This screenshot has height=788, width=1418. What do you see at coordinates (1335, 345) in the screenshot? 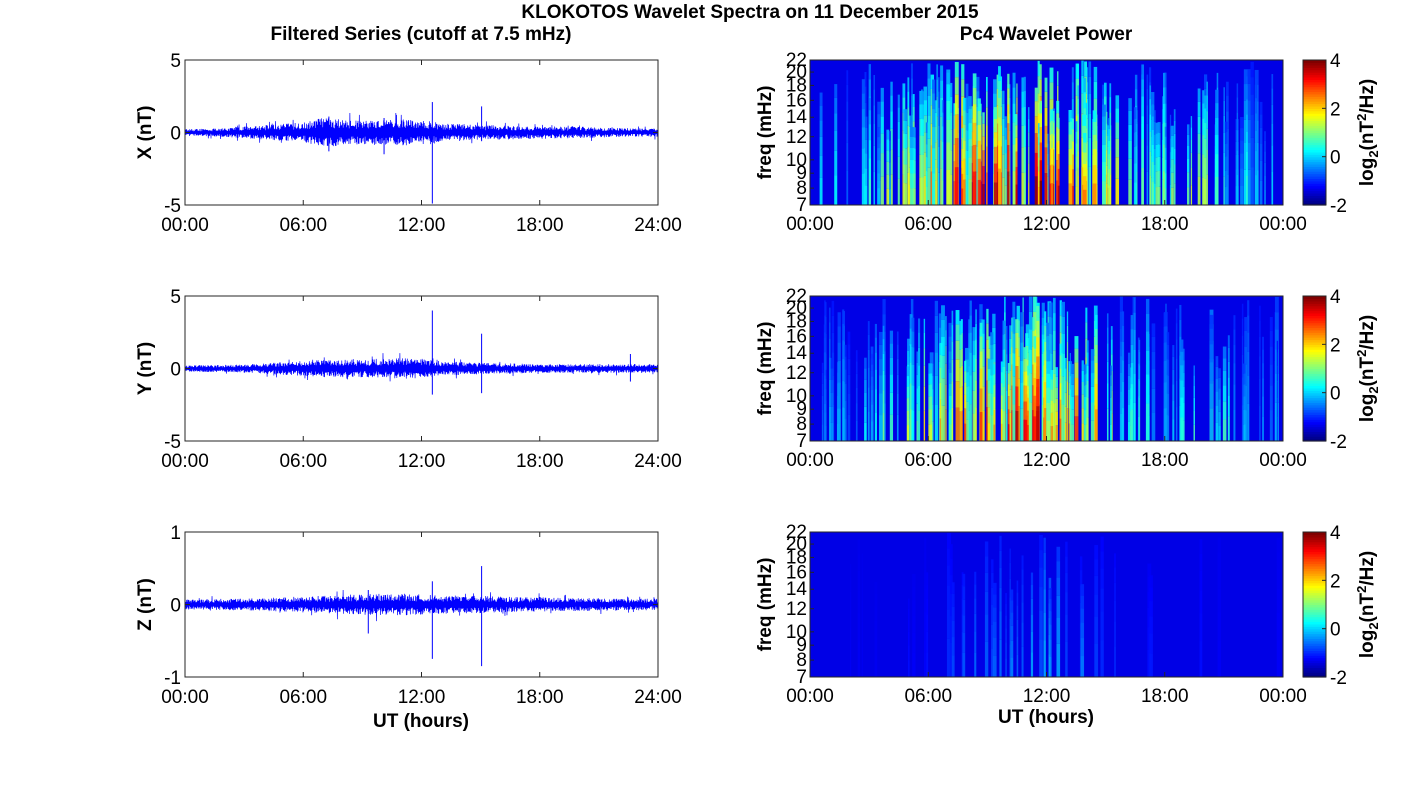
I see `colorbar-tick-label: 2` at bounding box center [1335, 345].